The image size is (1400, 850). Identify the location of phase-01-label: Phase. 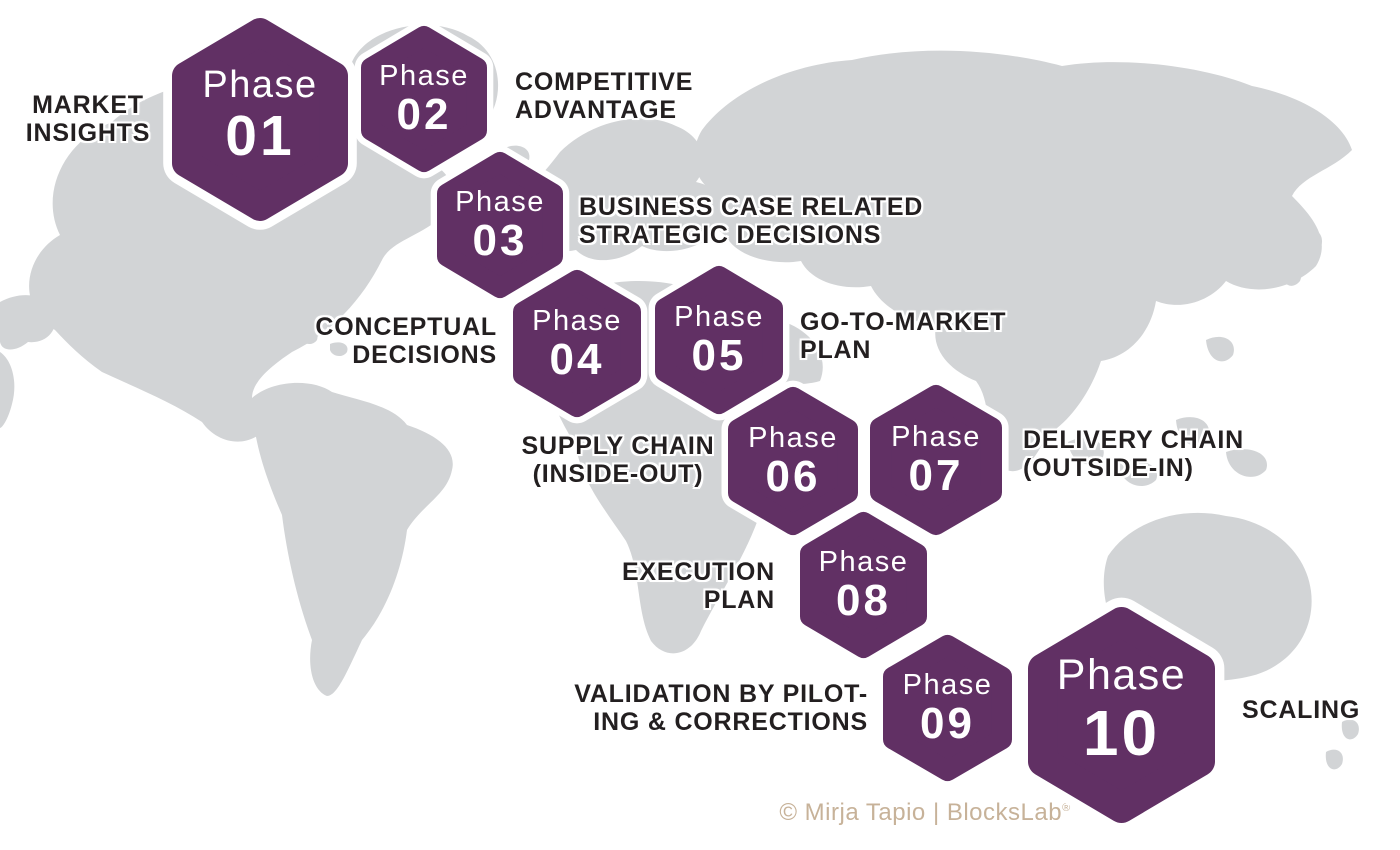
(260, 84).